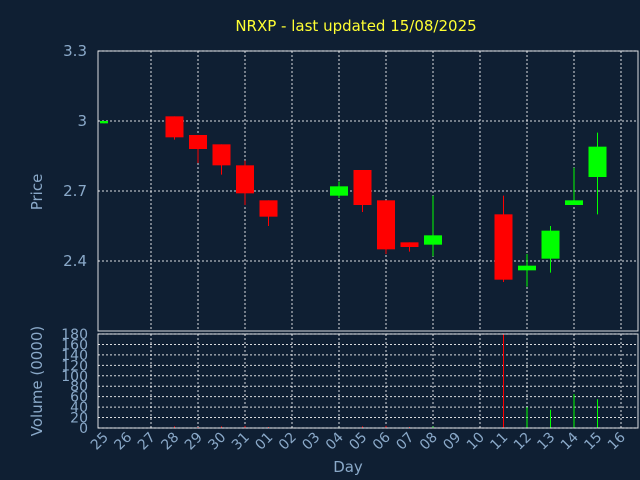 Image resolution: width=640 pixels, height=480 pixels. Describe the element at coordinates (546, 442) in the screenshot. I see `day-tick-label: 13` at that location.